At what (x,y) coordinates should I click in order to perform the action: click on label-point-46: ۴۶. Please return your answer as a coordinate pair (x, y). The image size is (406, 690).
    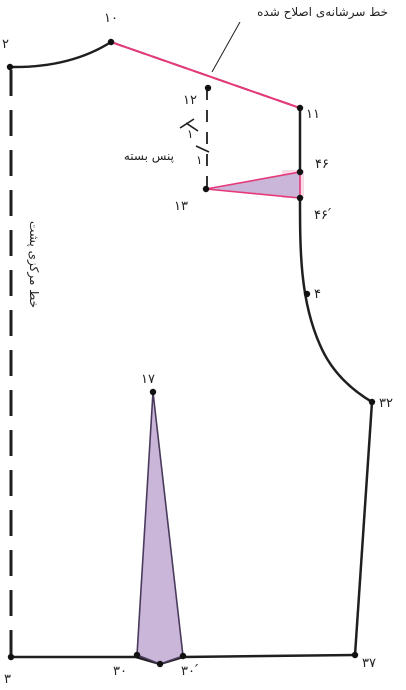
    Looking at the image, I should click on (322, 164).